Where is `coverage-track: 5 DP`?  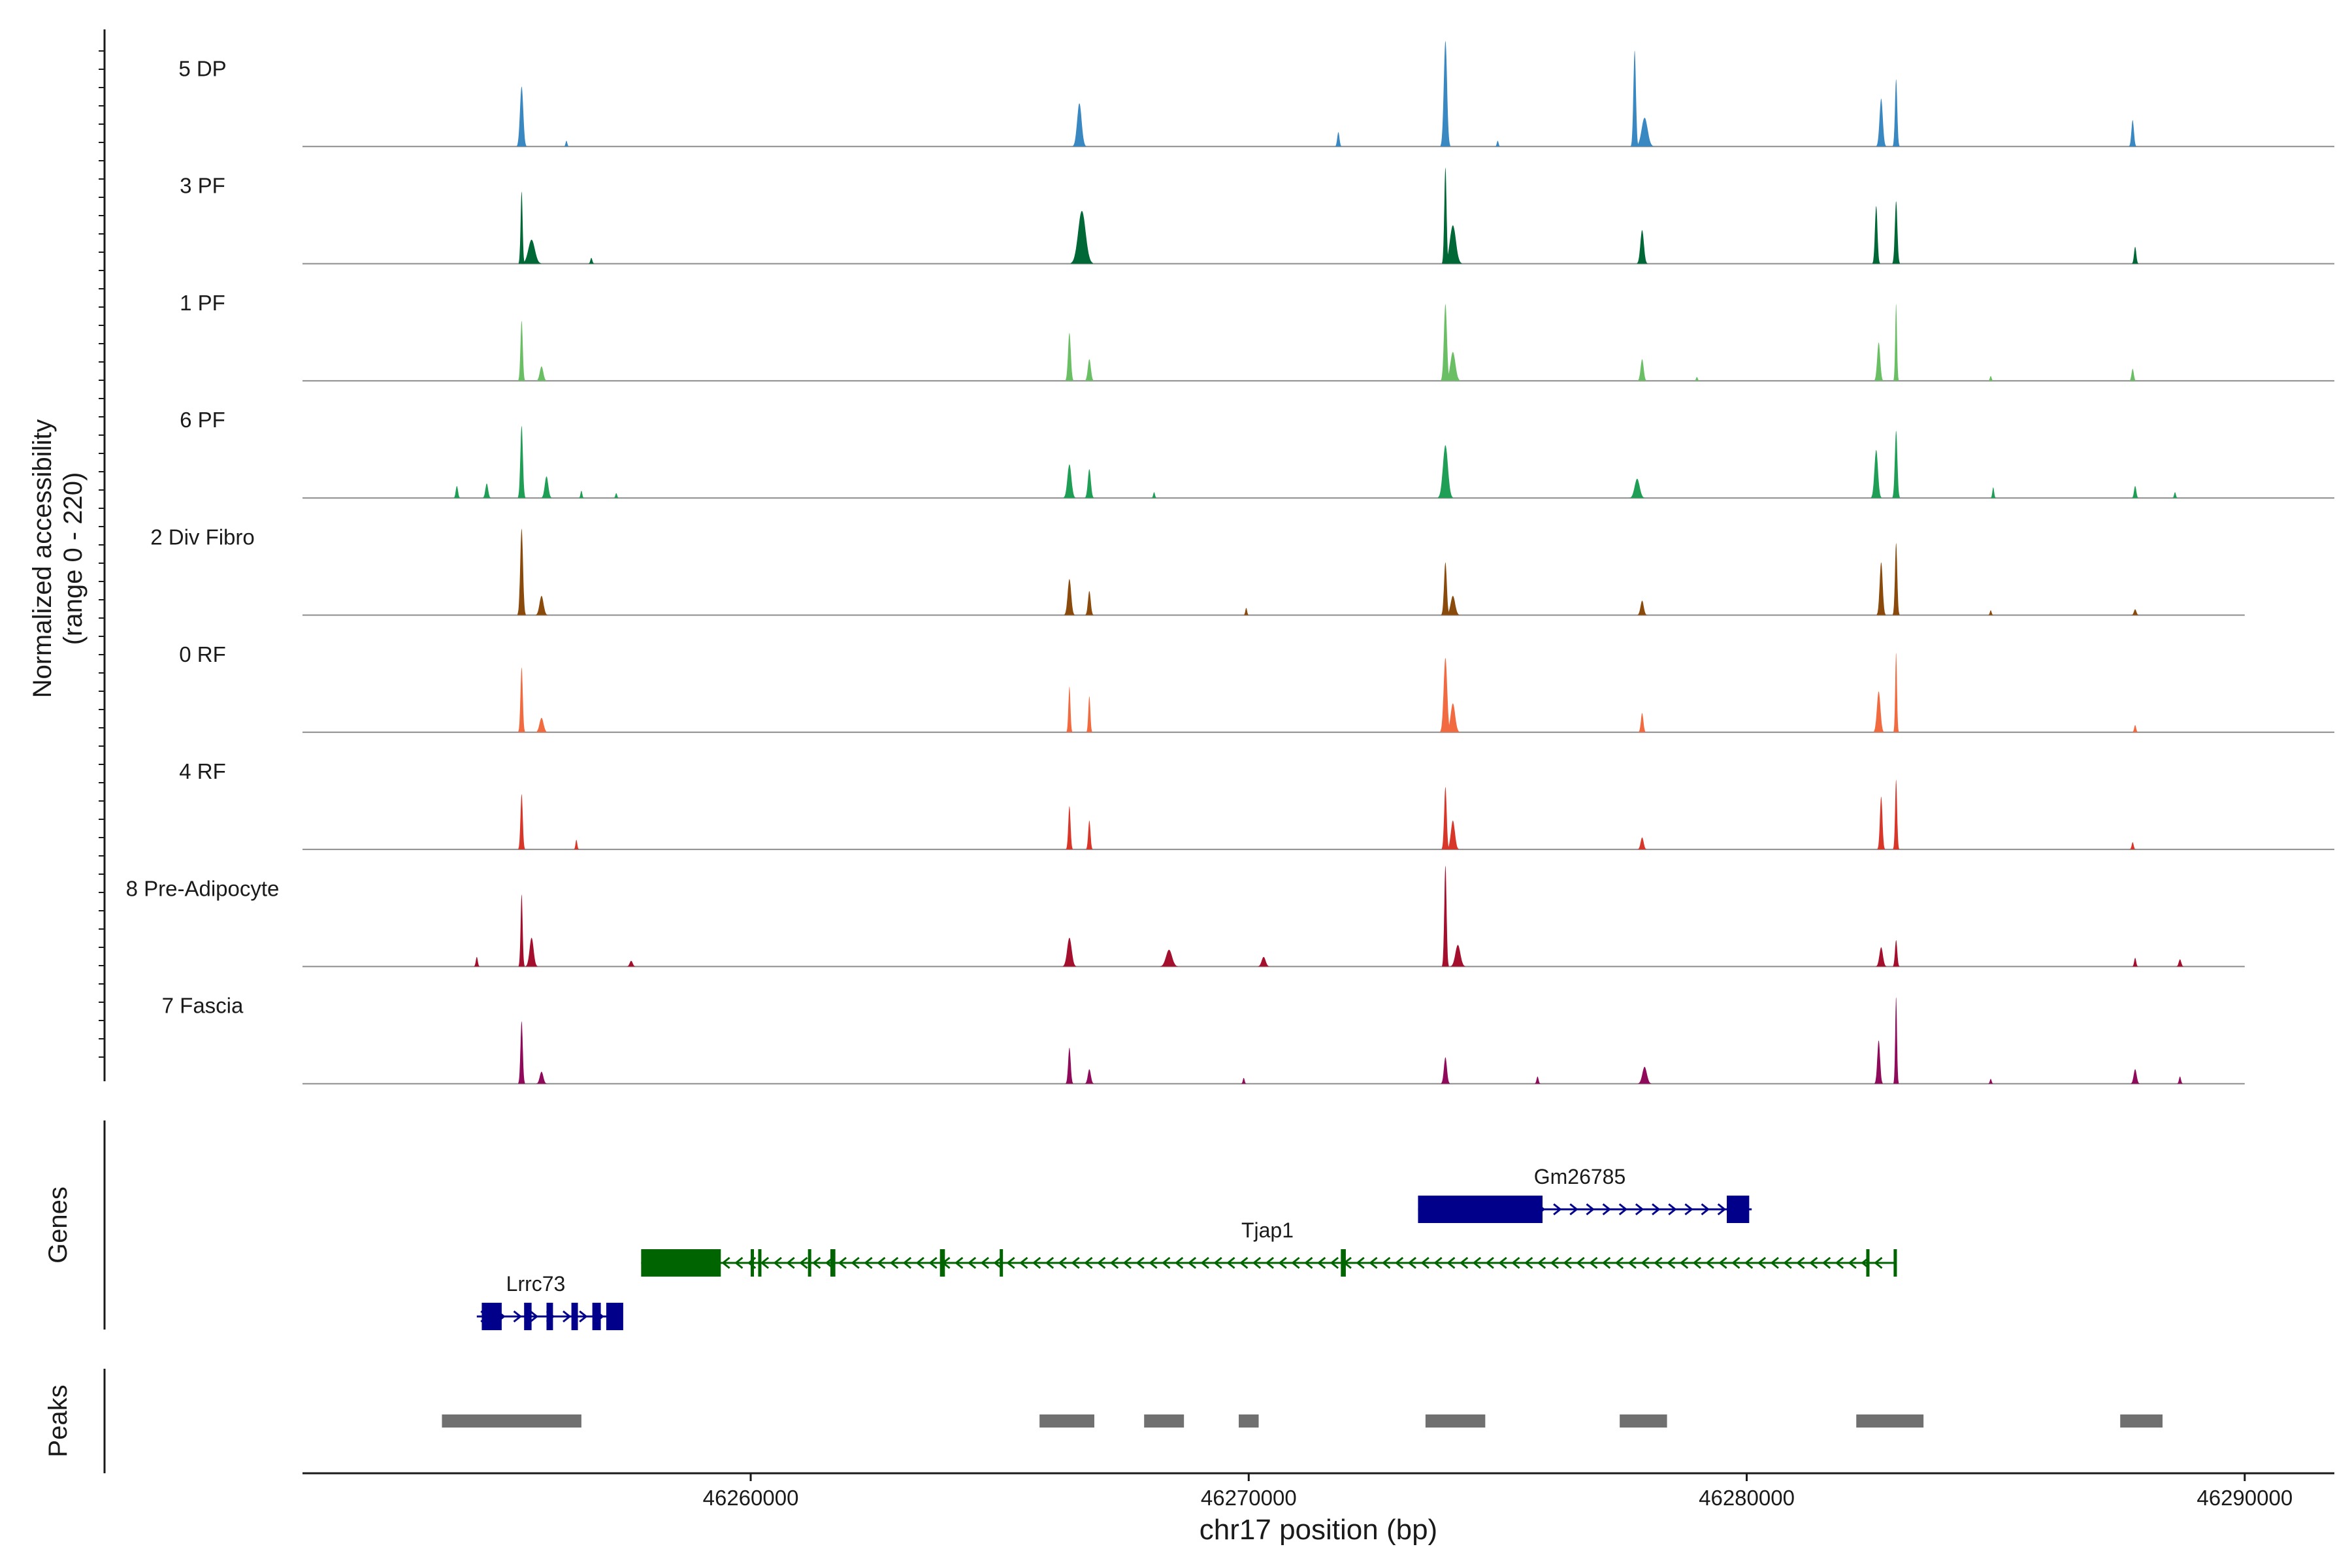 coverage-track: 5 DP is located at coordinates (1256, 94).